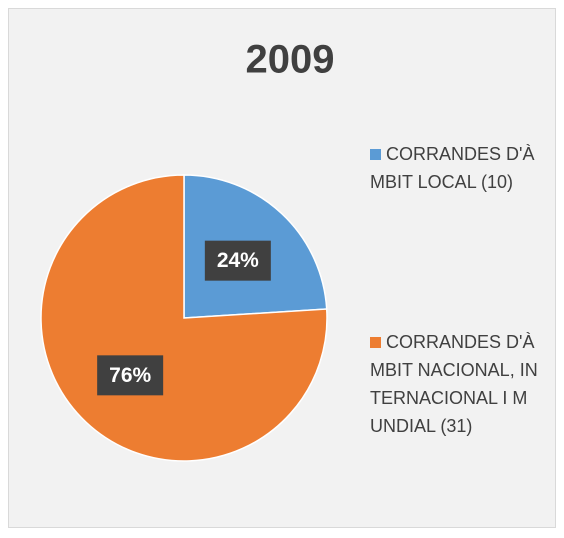 This screenshot has width=564, height=538. I want to click on legend-label: CORRANDES D'ÀMBIT LOCAL (10), so click(452, 168).